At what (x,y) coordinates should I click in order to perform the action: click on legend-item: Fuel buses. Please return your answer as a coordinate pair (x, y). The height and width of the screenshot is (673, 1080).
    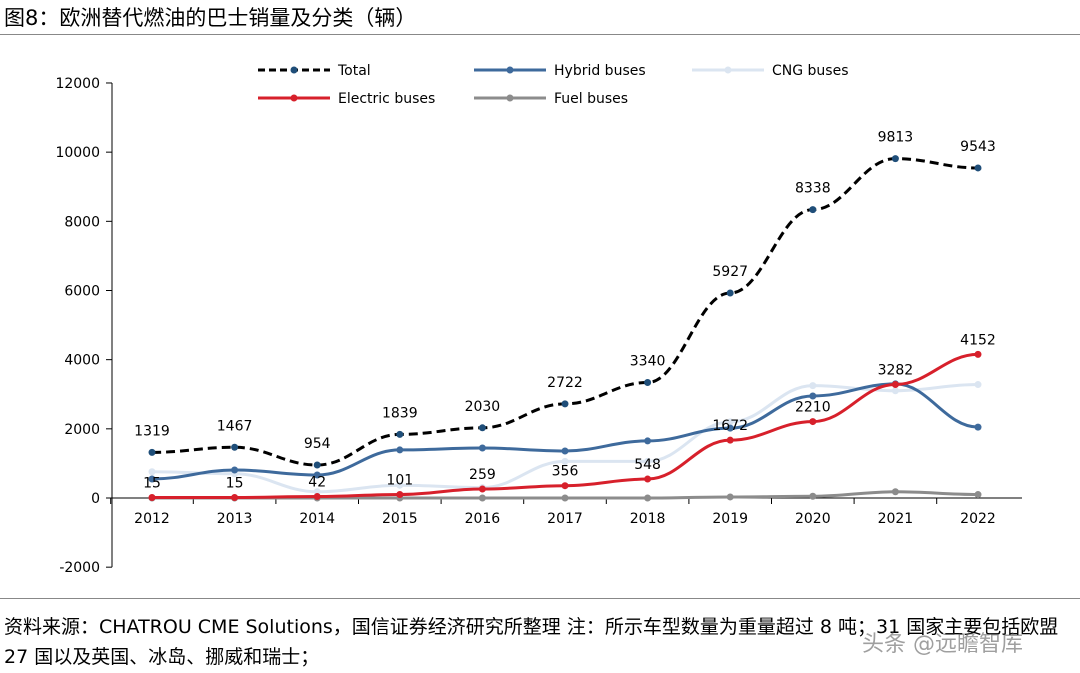
    Looking at the image, I should click on (551, 99).